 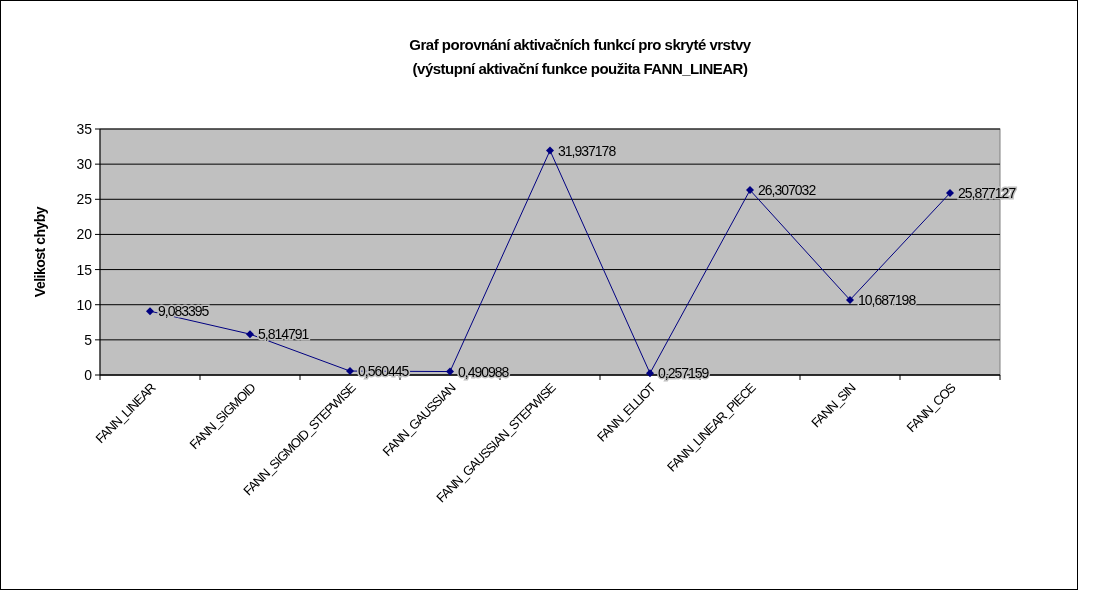 I want to click on y-tick-label: 0, so click(x=88, y=375).